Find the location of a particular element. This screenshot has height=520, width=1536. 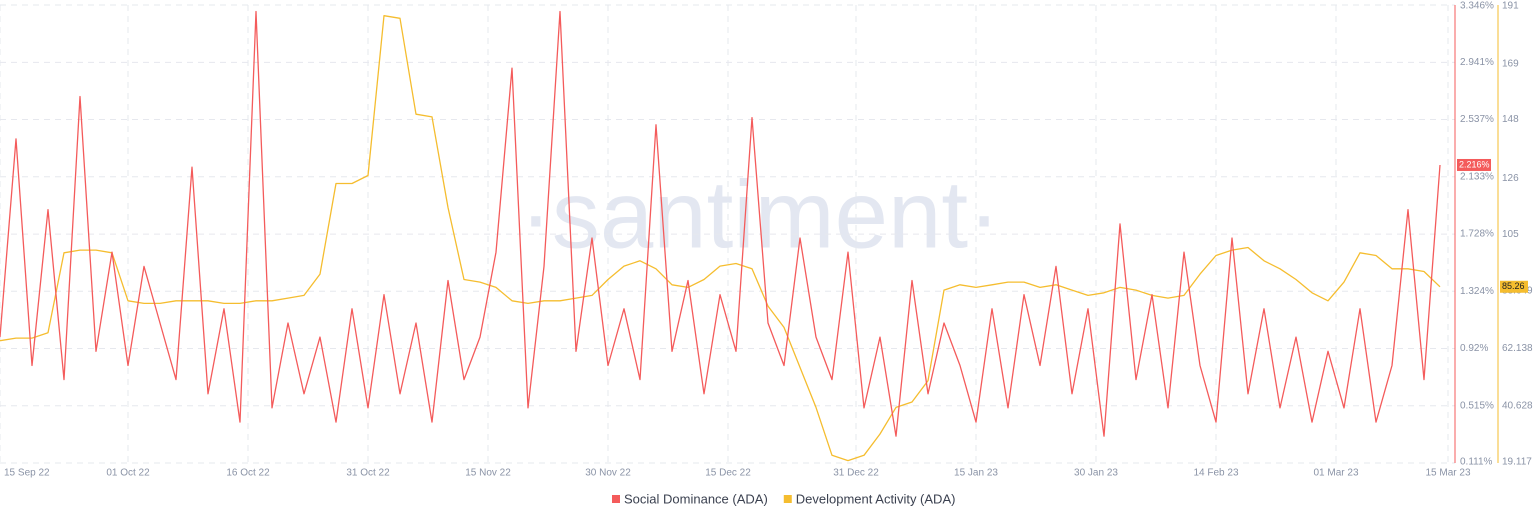

x-tick-label: 16 Oct 22 is located at coordinates (248, 473).